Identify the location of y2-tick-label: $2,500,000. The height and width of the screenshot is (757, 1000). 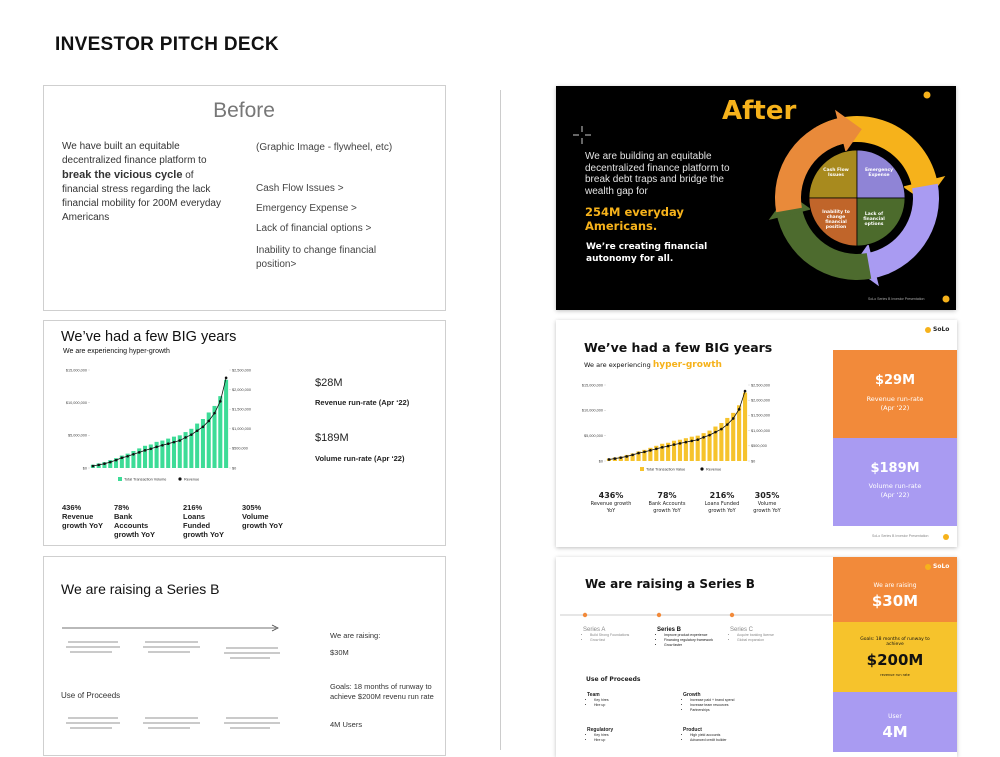
(760, 385).